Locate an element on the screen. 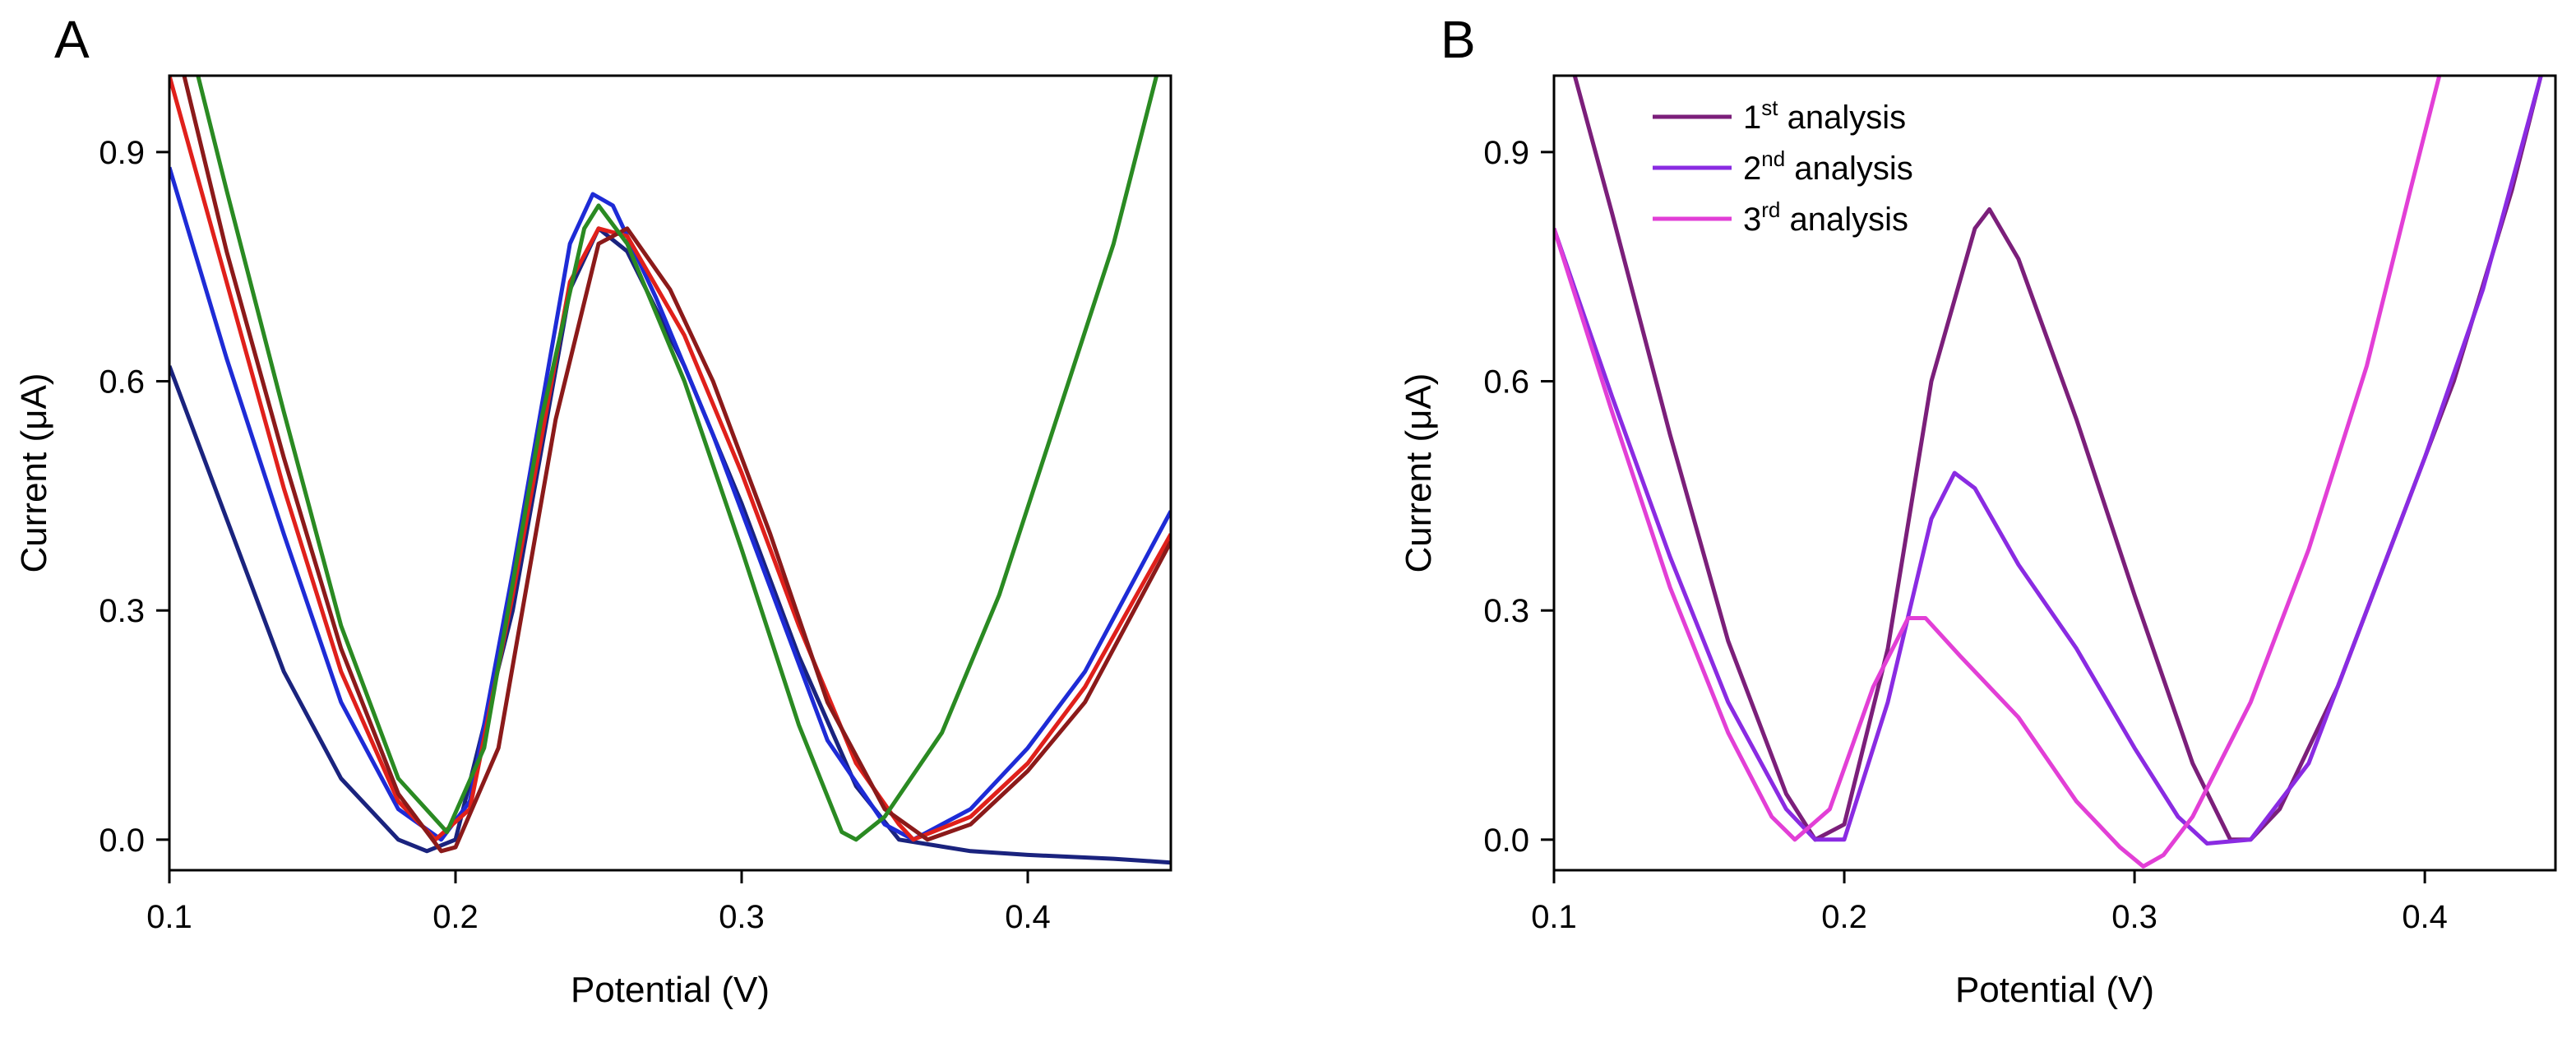 The width and height of the screenshot is (2576, 1038). panel-letter-b: B is located at coordinates (1458, 39).